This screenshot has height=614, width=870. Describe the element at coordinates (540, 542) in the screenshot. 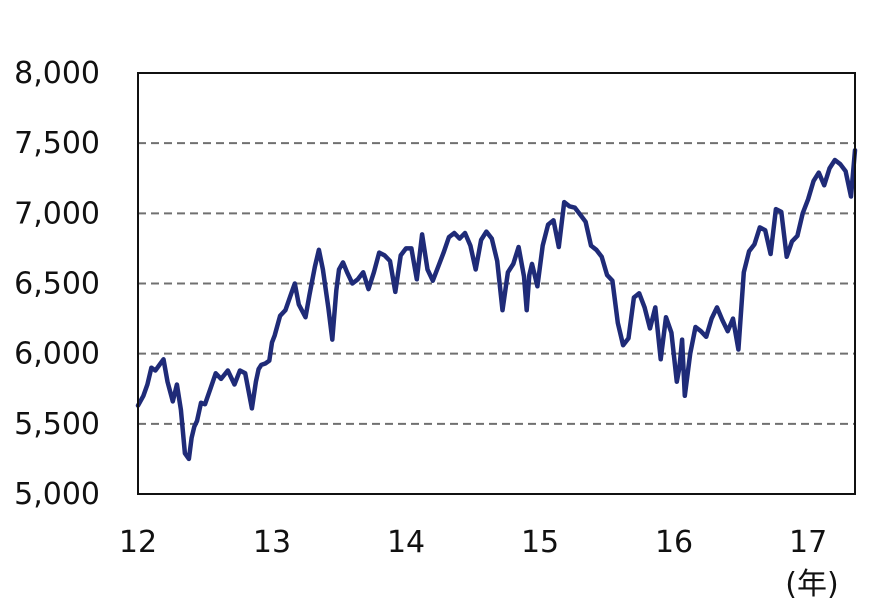

I see `x-tick-label-3: 15` at that location.